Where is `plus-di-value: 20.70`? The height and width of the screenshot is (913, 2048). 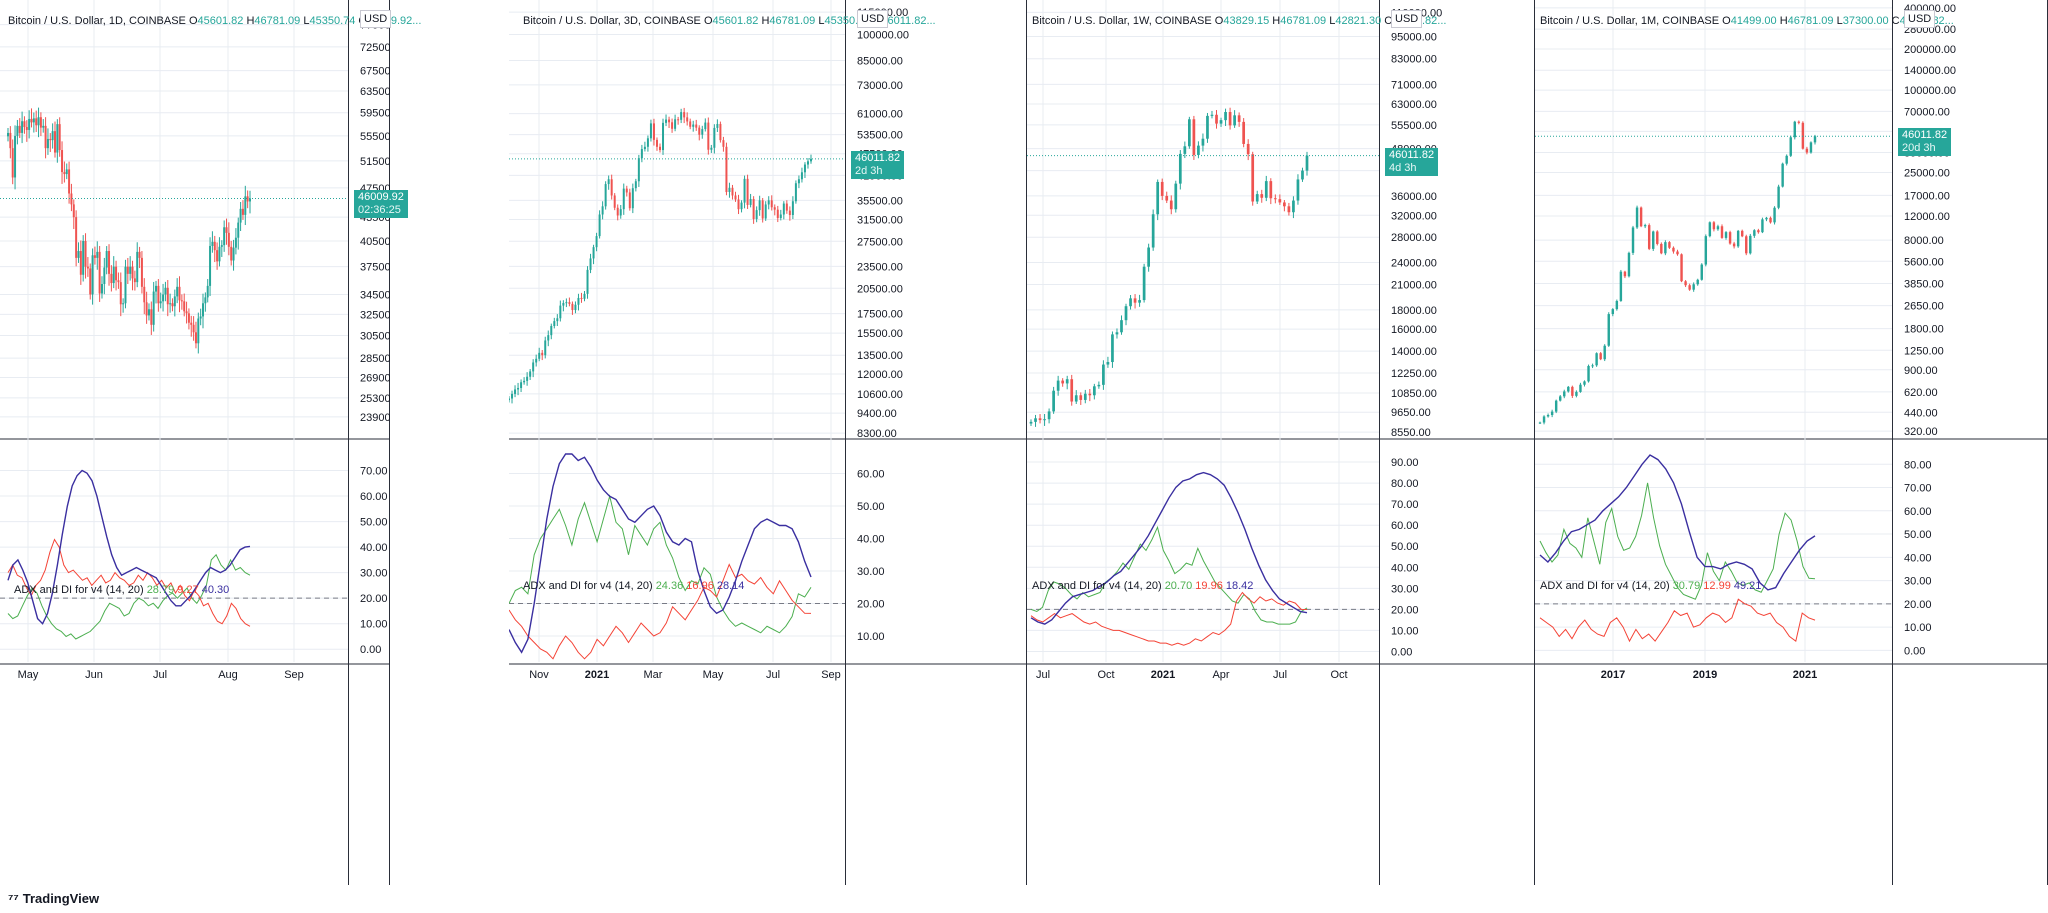
plus-di-value: 20.70 is located at coordinates (1178, 586).